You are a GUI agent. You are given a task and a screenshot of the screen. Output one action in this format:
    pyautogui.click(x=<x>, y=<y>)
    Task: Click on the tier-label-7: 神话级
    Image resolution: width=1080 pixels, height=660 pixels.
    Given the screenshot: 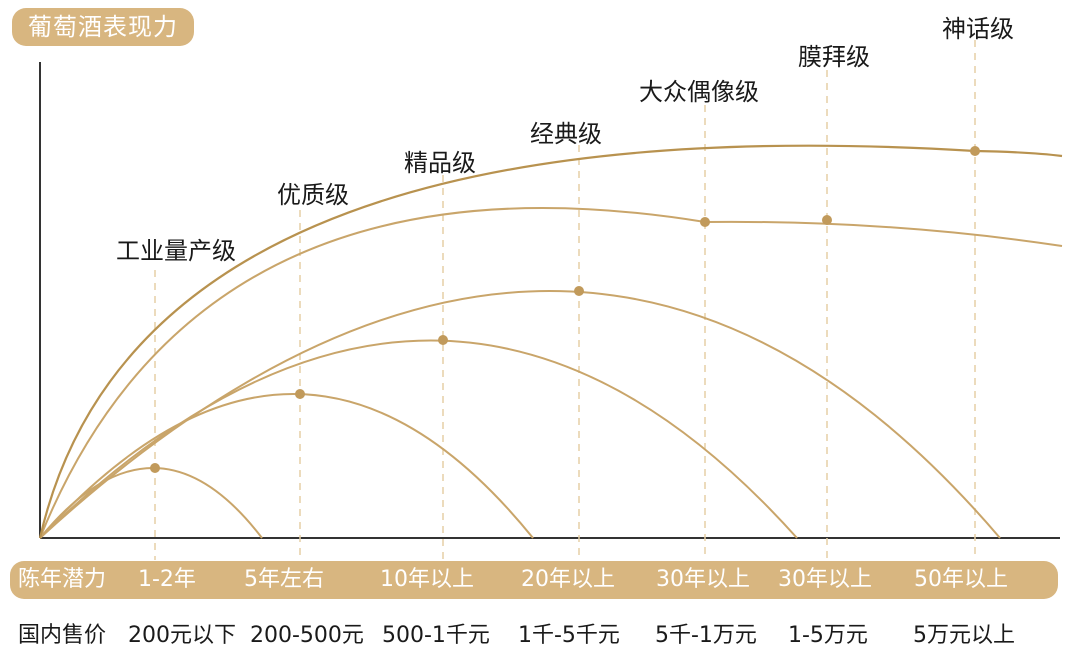 What is the action you would take?
    pyautogui.click(x=978, y=29)
    